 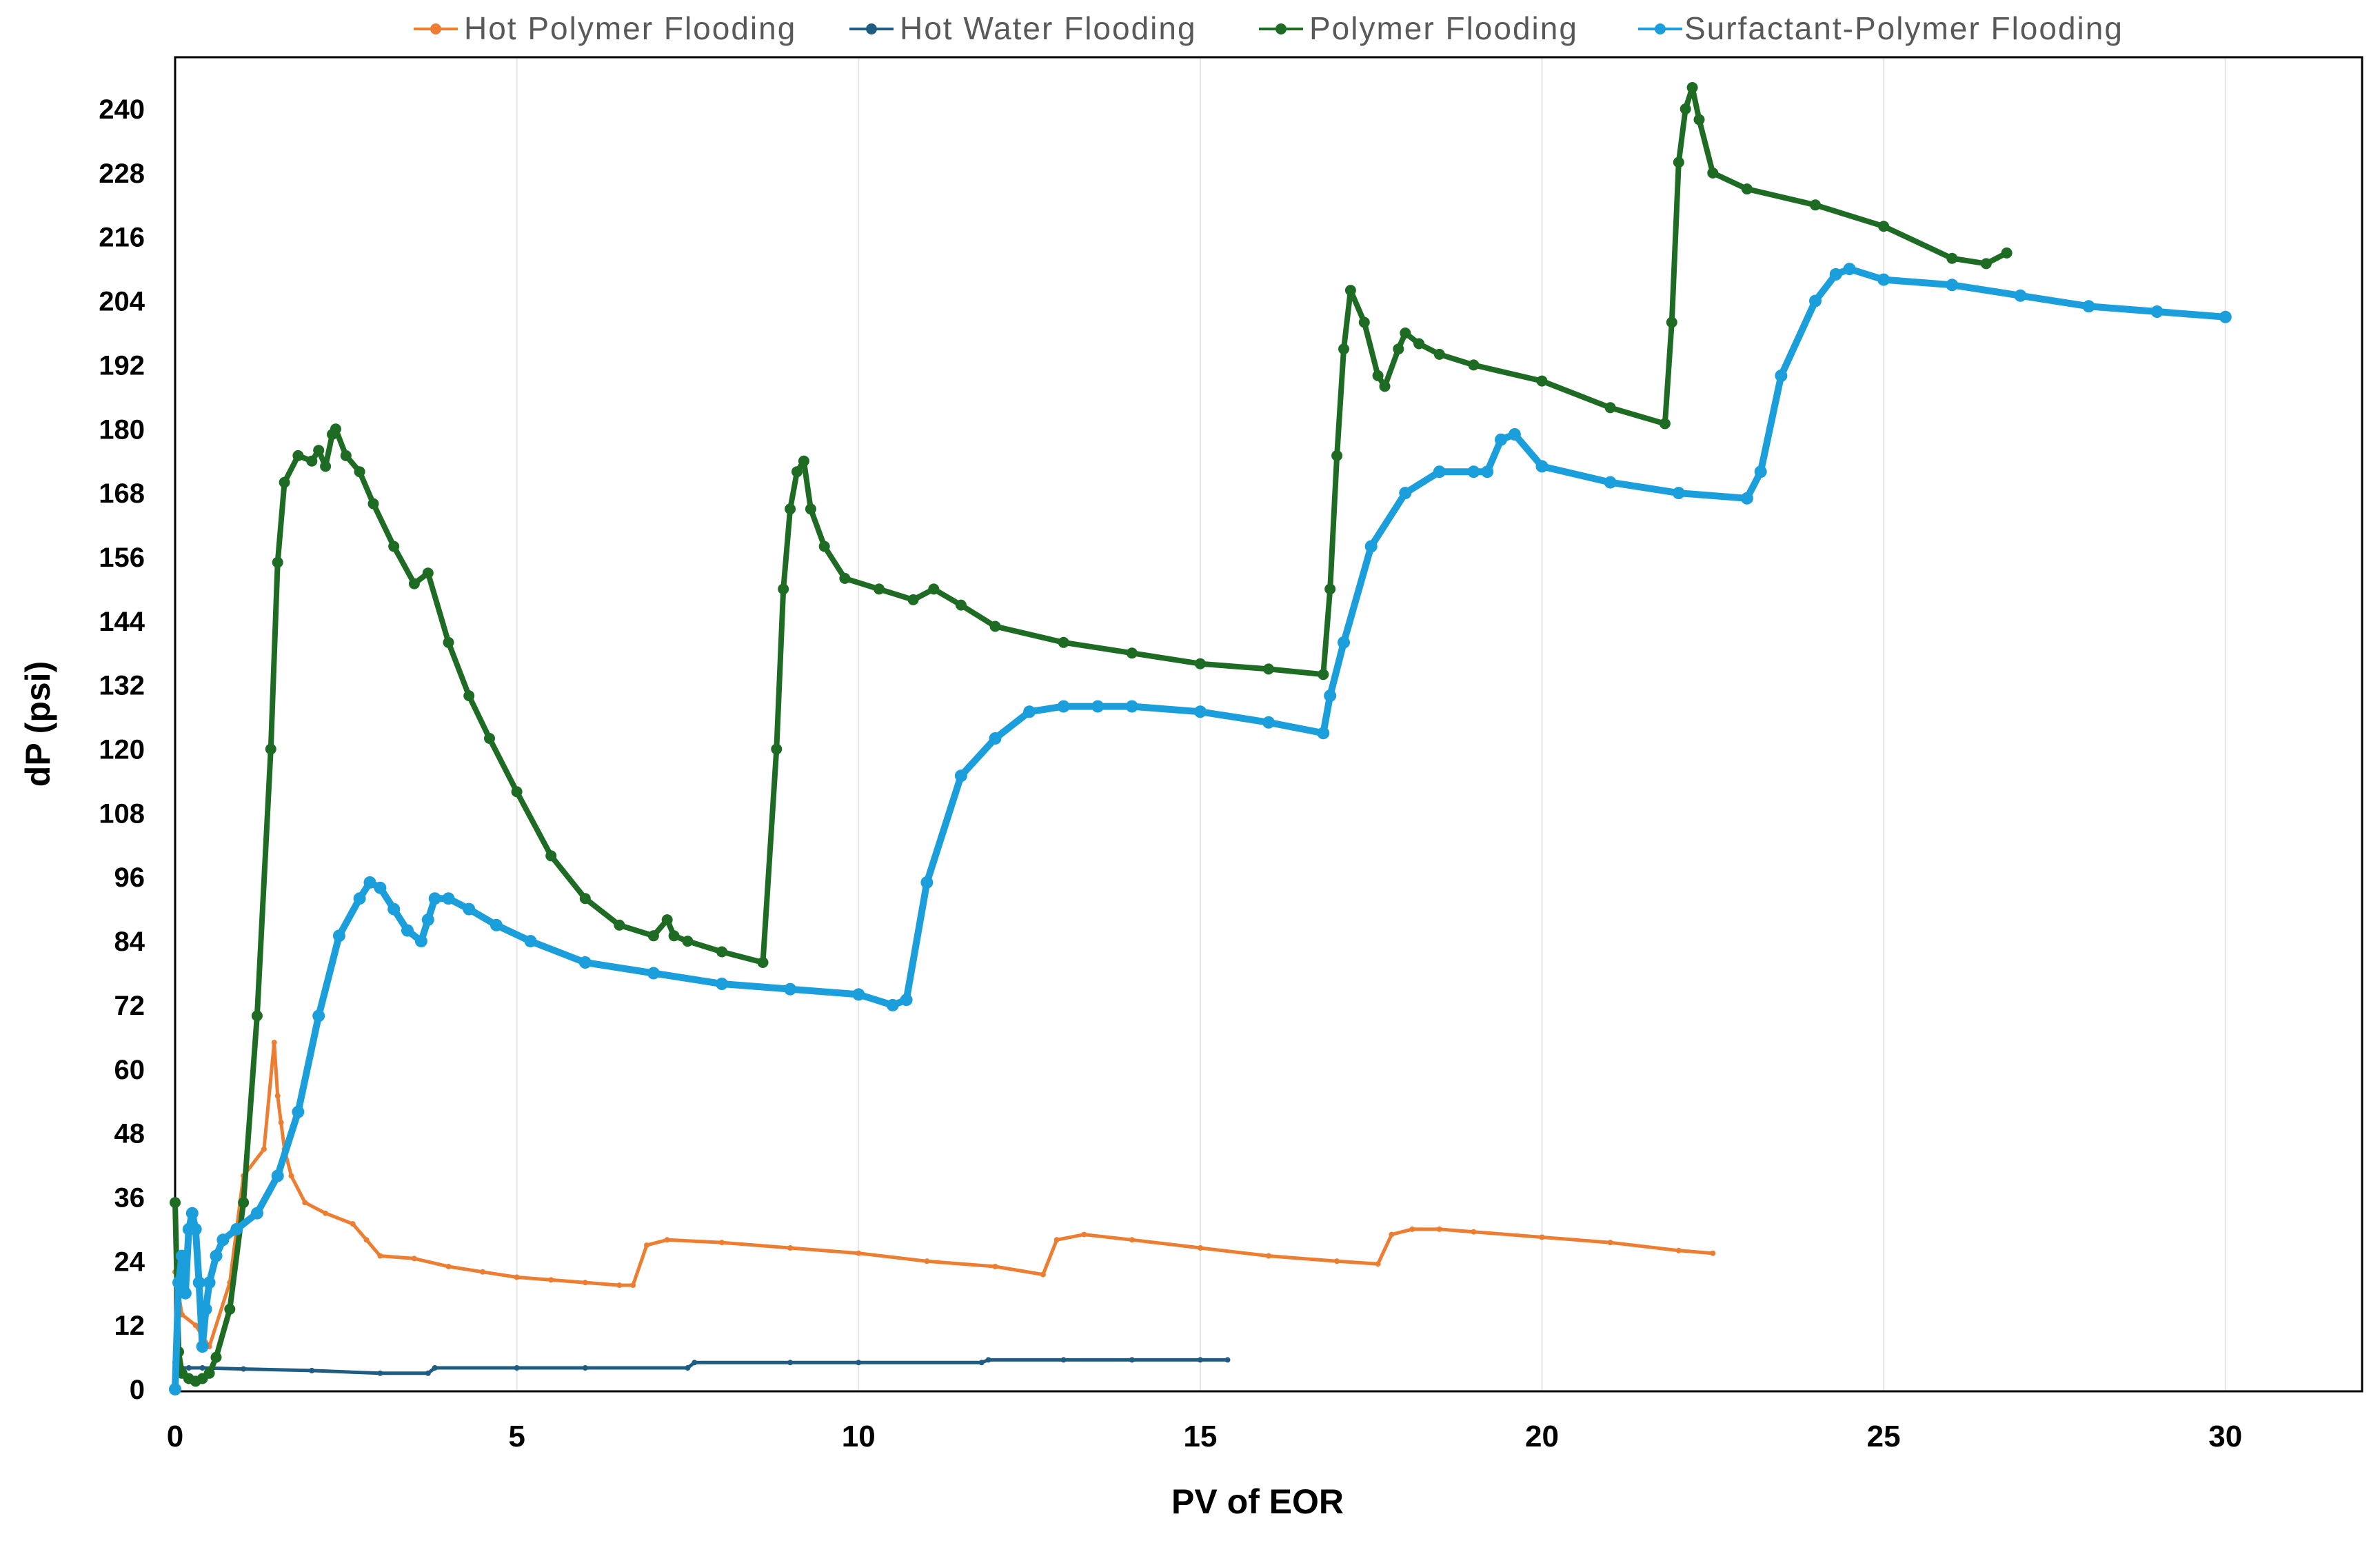 I want to click on y-tick-label: 156, so click(x=122, y=558).